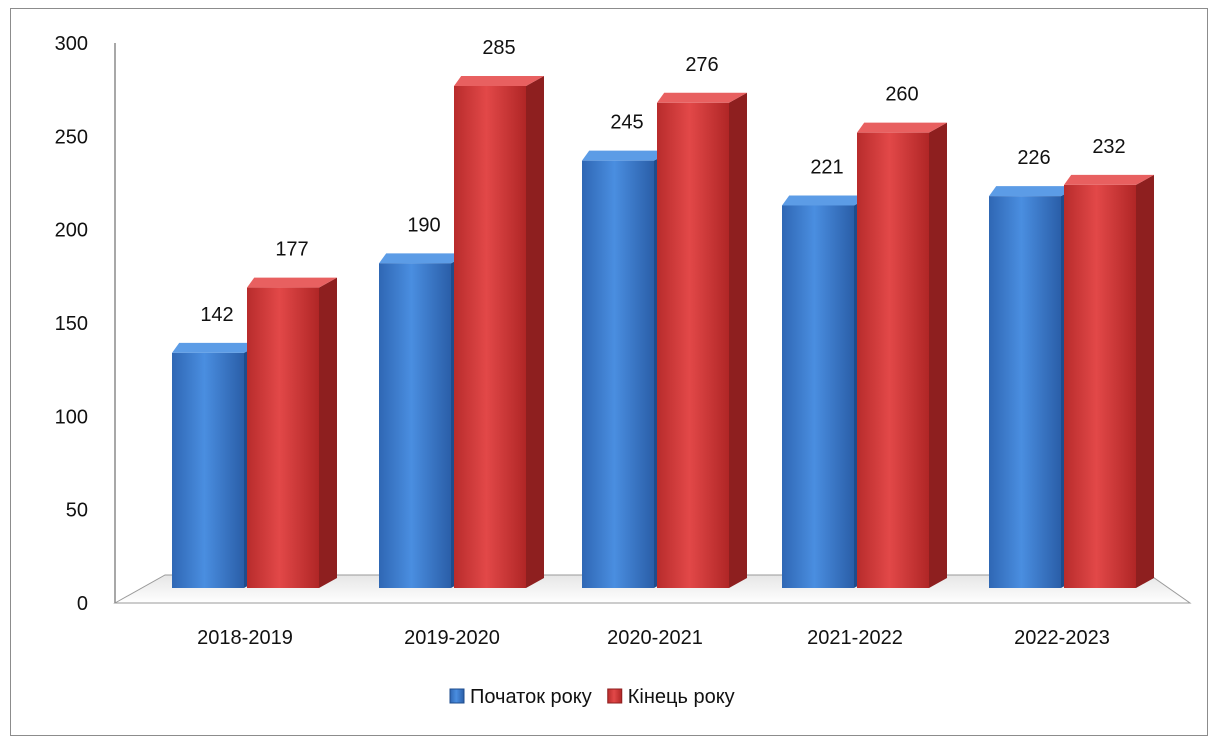 This screenshot has width=1220, height=739. What do you see at coordinates (901, 95) in the screenshot?
I see `data-label: 260` at bounding box center [901, 95].